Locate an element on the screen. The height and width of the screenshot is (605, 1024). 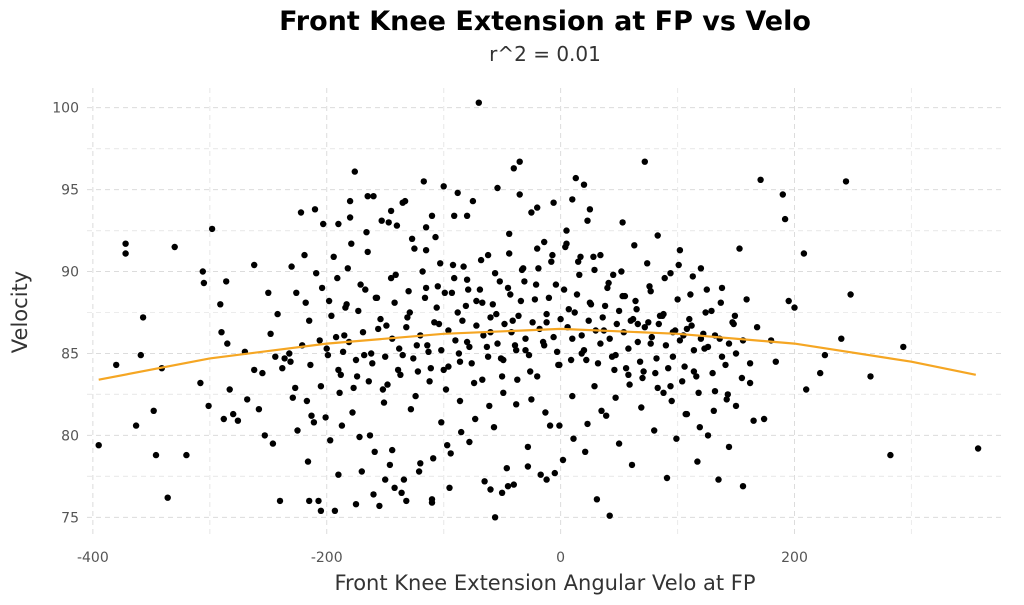
x-tick-label: 200 is located at coordinates (794, 558).